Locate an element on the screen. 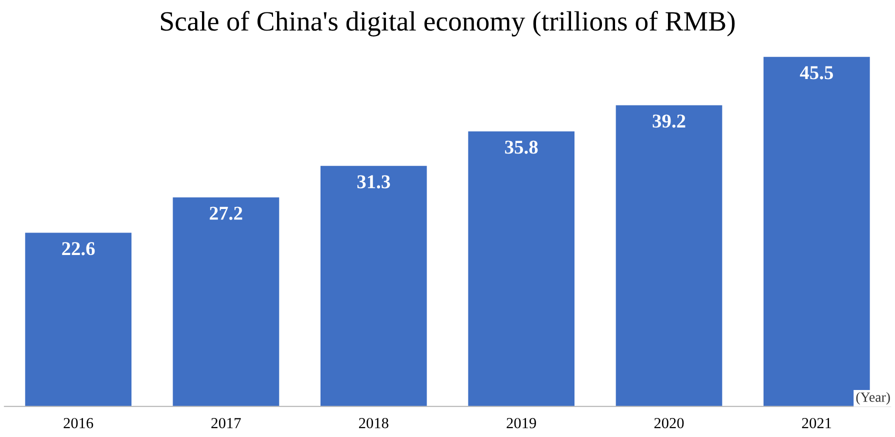 This screenshot has height=437, width=895. x-tick-label: 2020 is located at coordinates (669, 423).